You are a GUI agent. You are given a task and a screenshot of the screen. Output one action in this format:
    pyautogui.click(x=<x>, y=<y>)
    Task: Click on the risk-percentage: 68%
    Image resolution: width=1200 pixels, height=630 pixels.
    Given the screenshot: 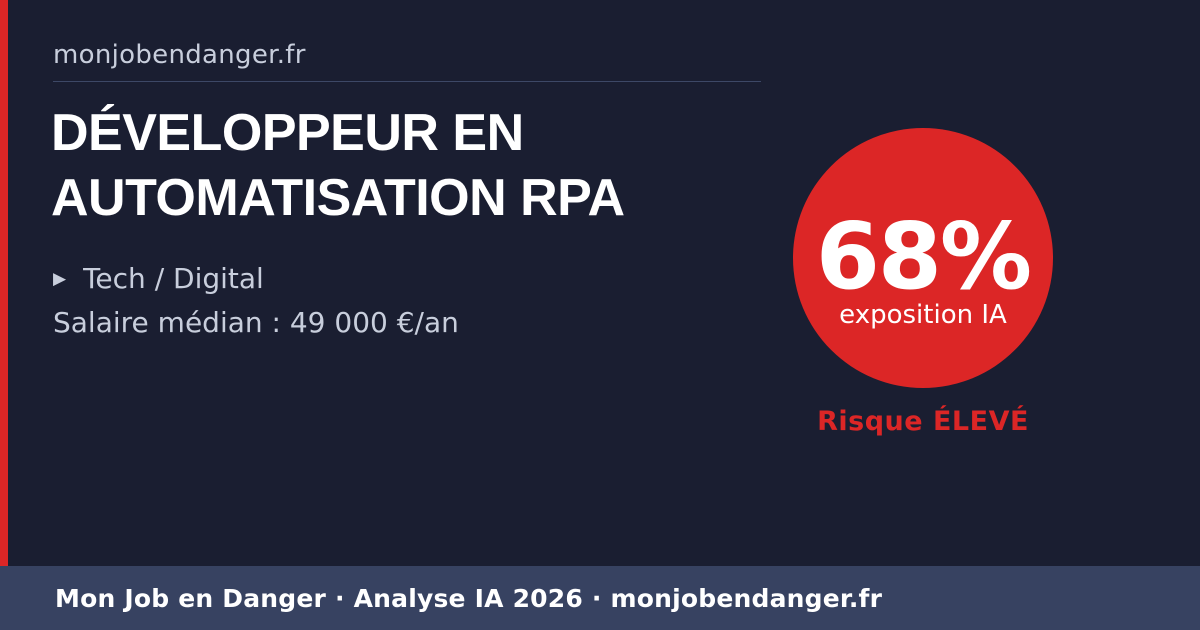 What is the action you would take?
    pyautogui.click(x=923, y=256)
    